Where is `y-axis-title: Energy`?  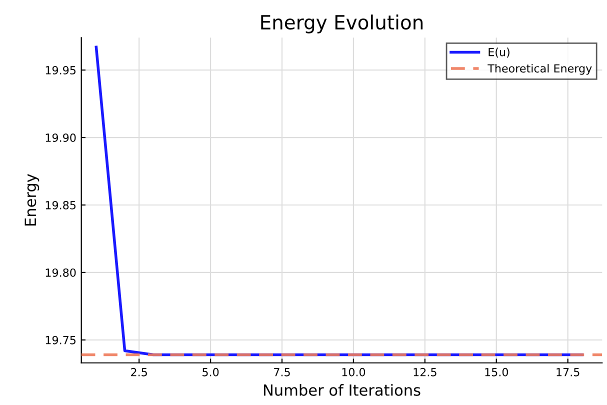 y-axis-title: Energy is located at coordinates (32, 200).